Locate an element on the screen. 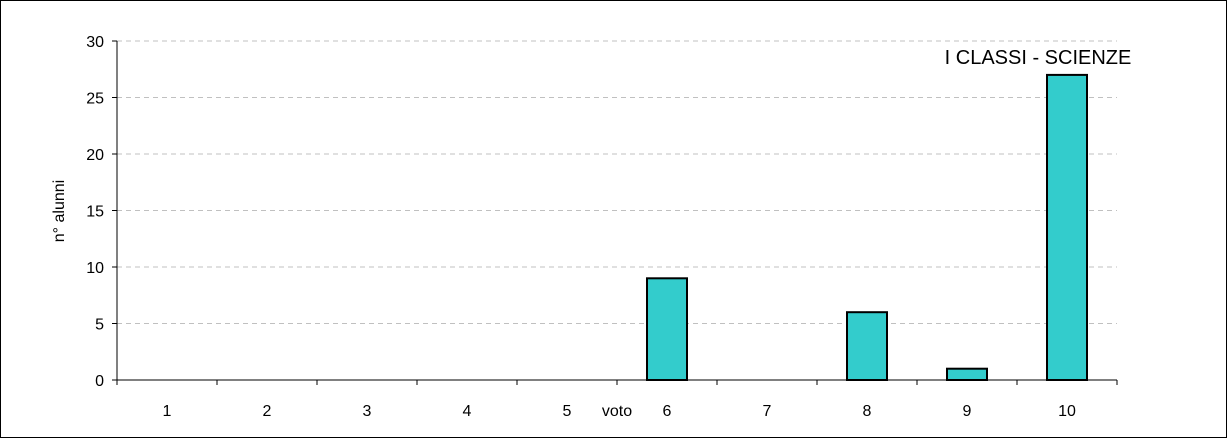 This screenshot has width=1227, height=438. y-tick-label-5: 5 is located at coordinates (99, 325).